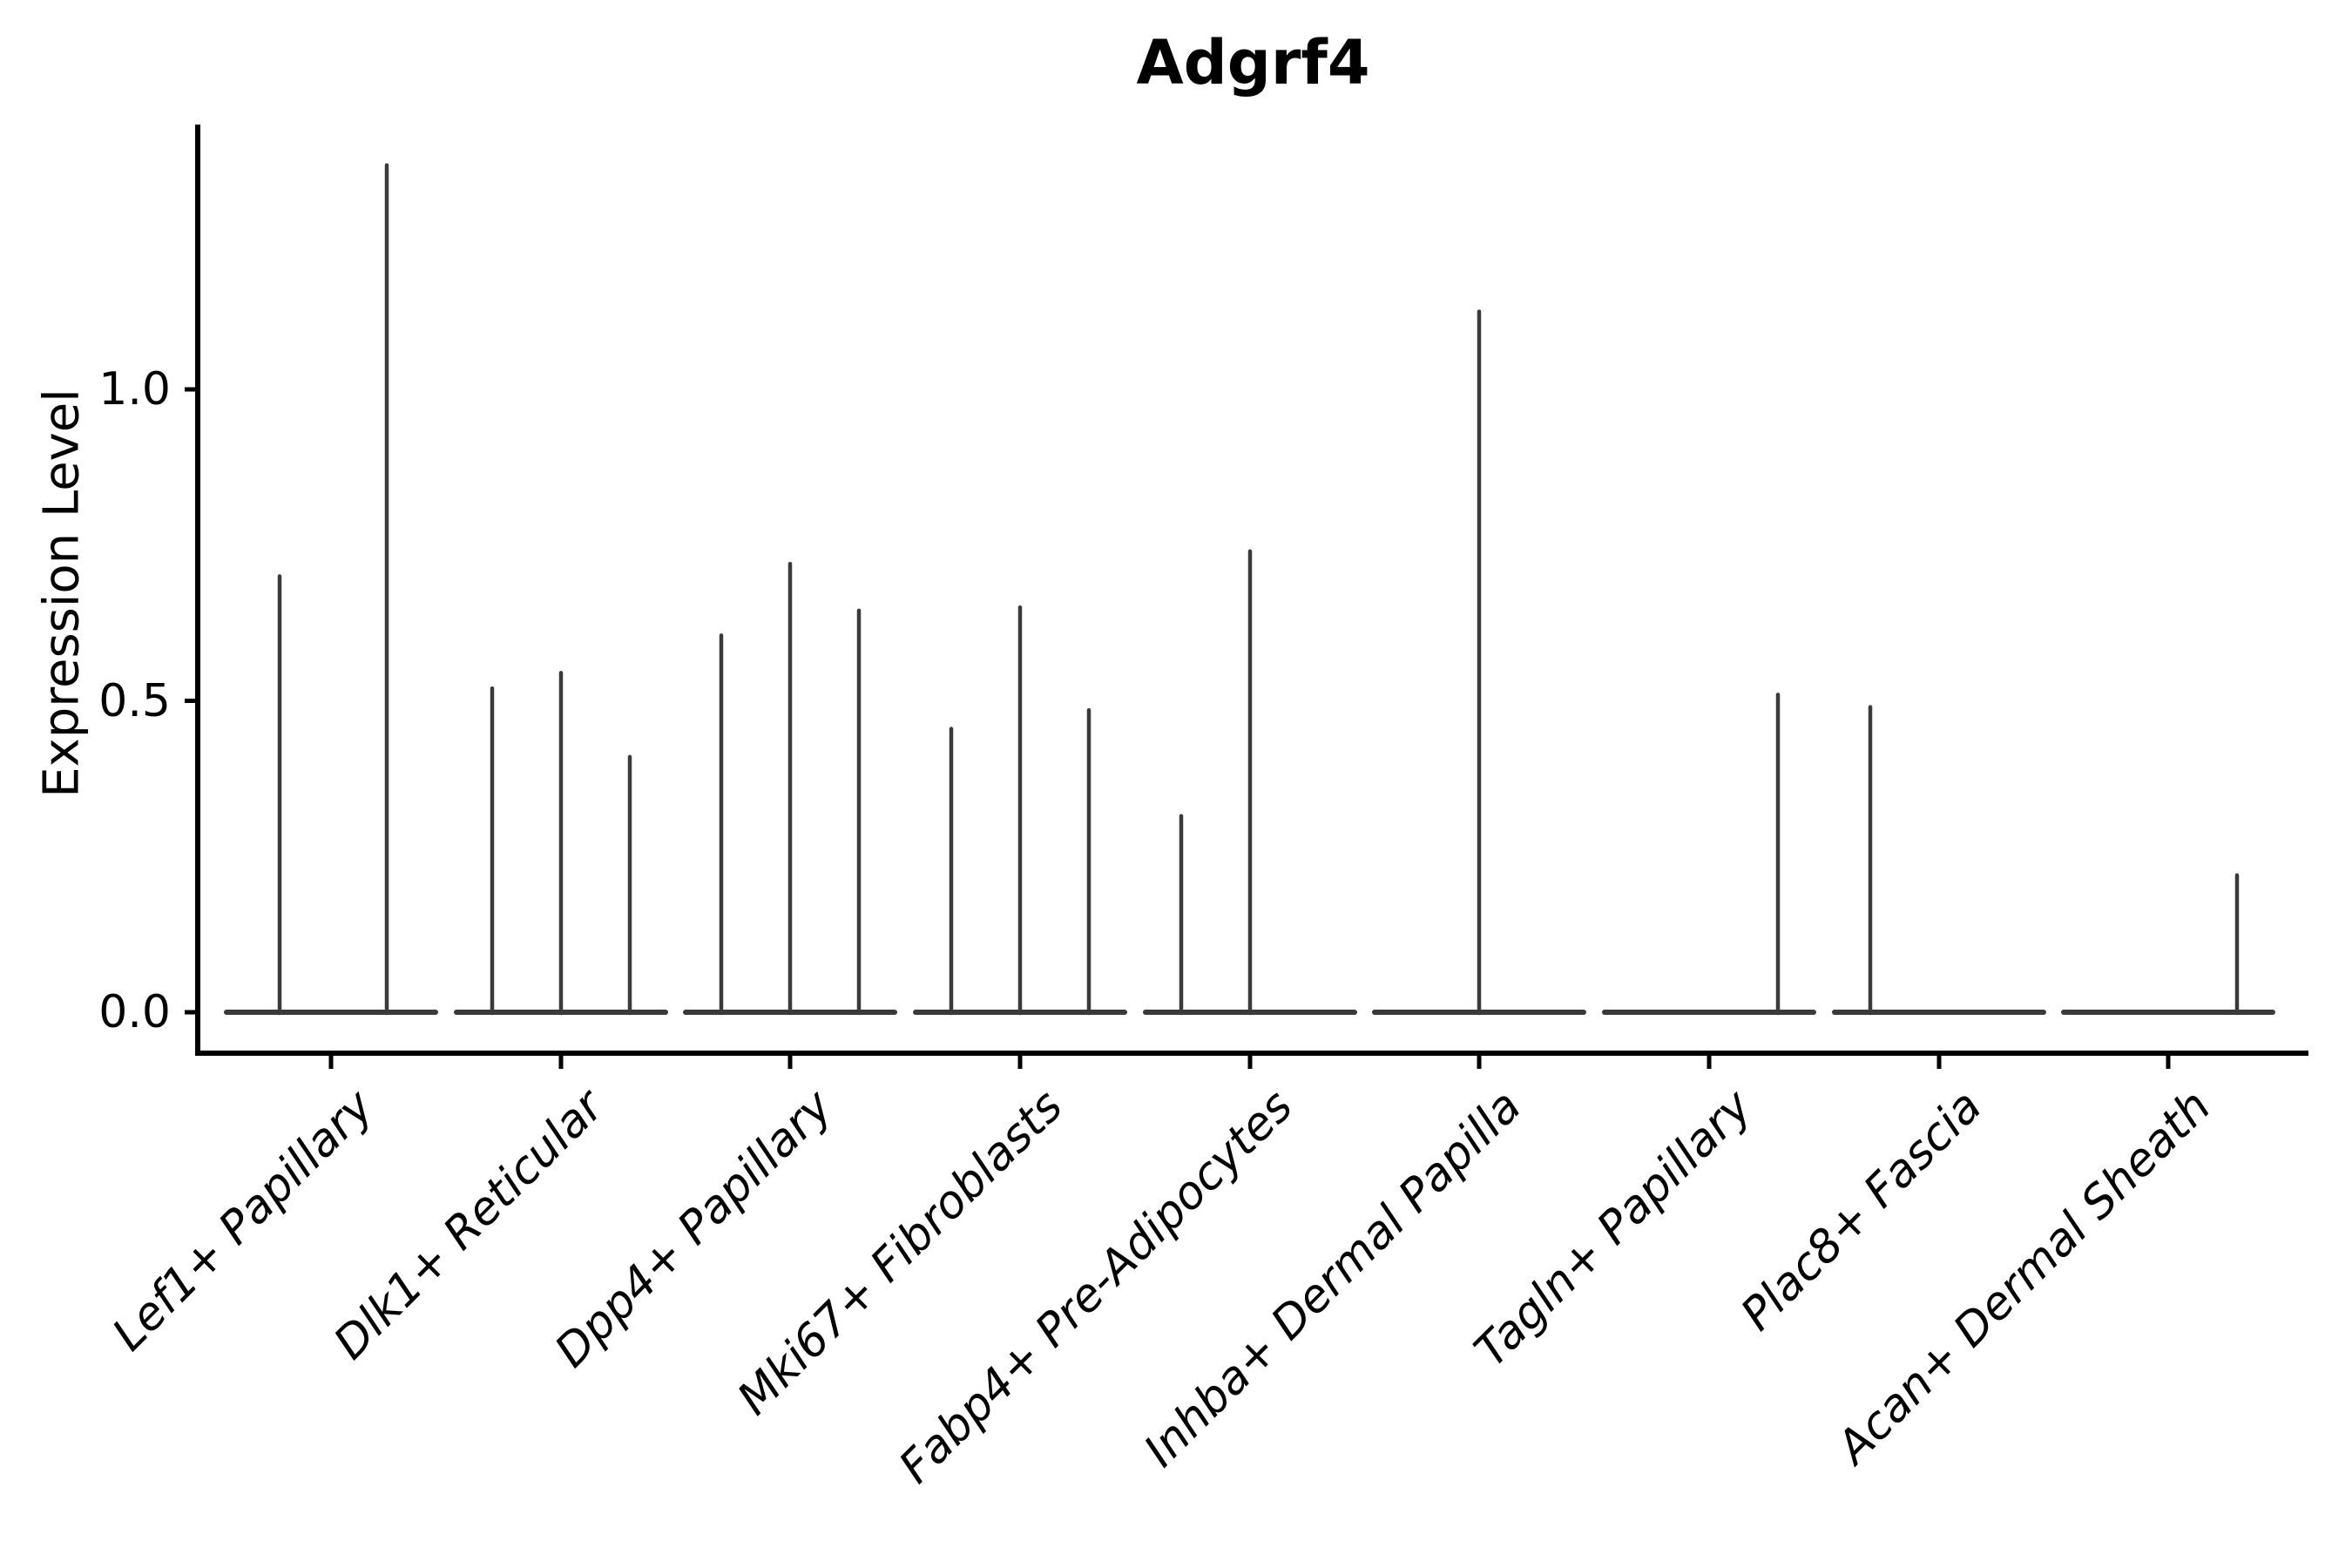 The height and width of the screenshot is (1568, 2352). I want to click on chart-title: Adgrf4, so click(1253, 62).